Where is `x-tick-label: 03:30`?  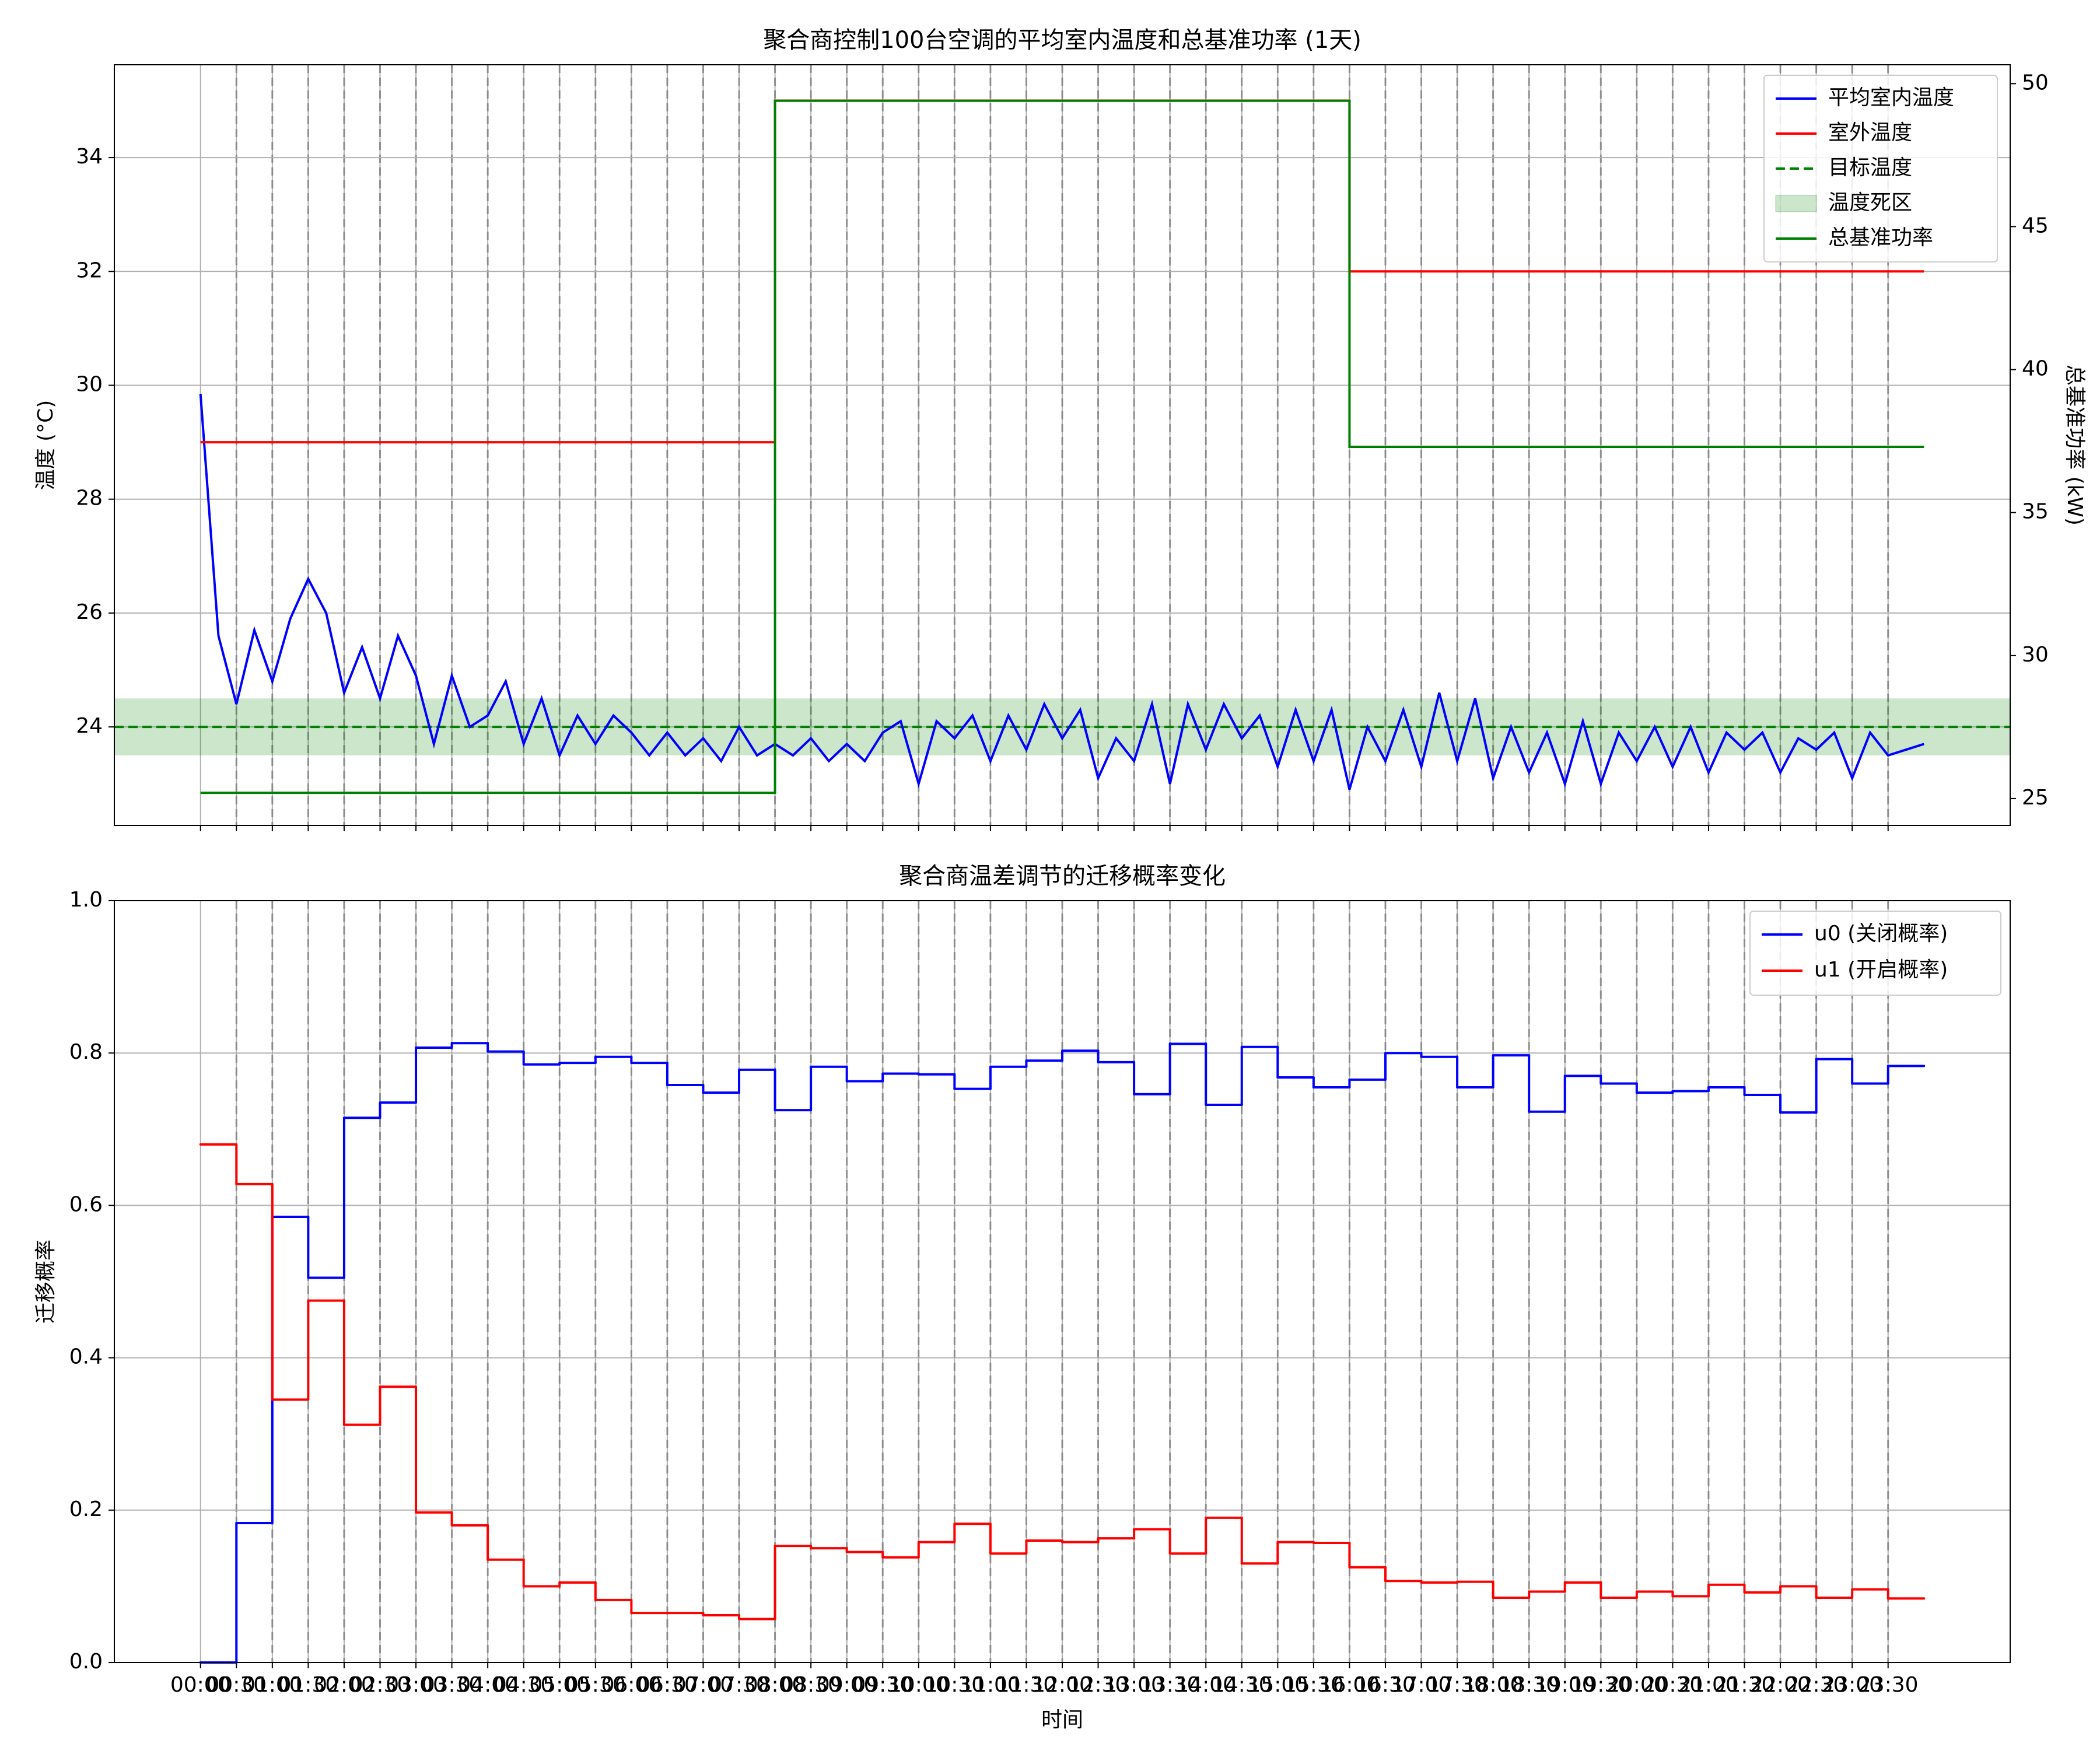 x-tick-label: 03:30 is located at coordinates (452, 1685).